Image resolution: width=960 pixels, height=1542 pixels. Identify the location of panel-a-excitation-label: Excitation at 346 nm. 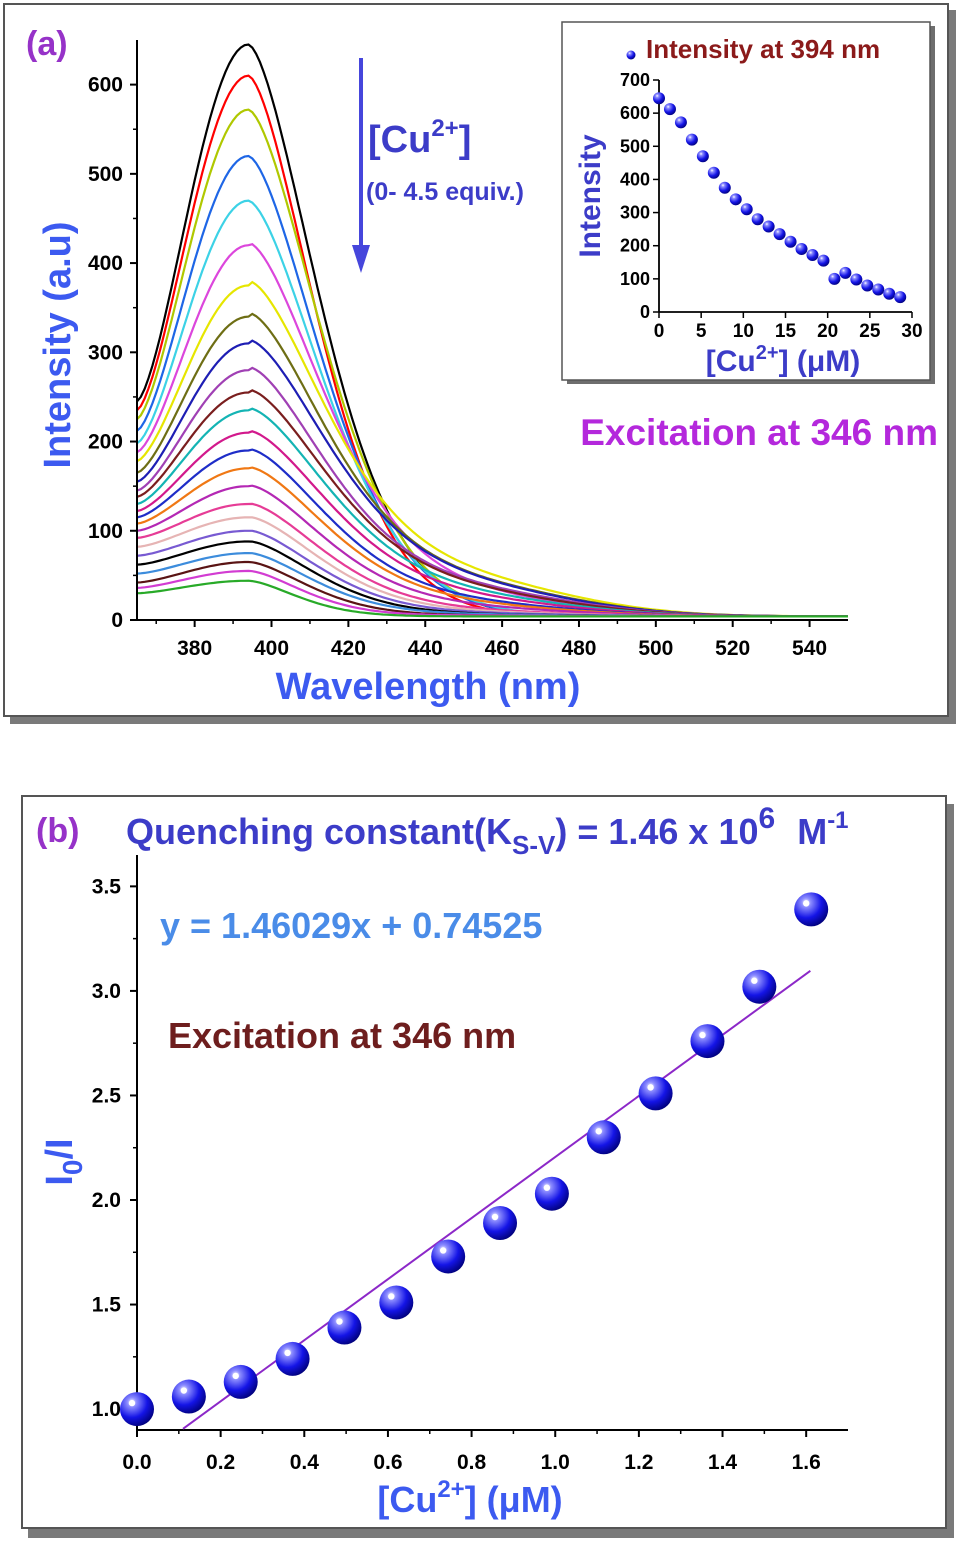
(759, 432).